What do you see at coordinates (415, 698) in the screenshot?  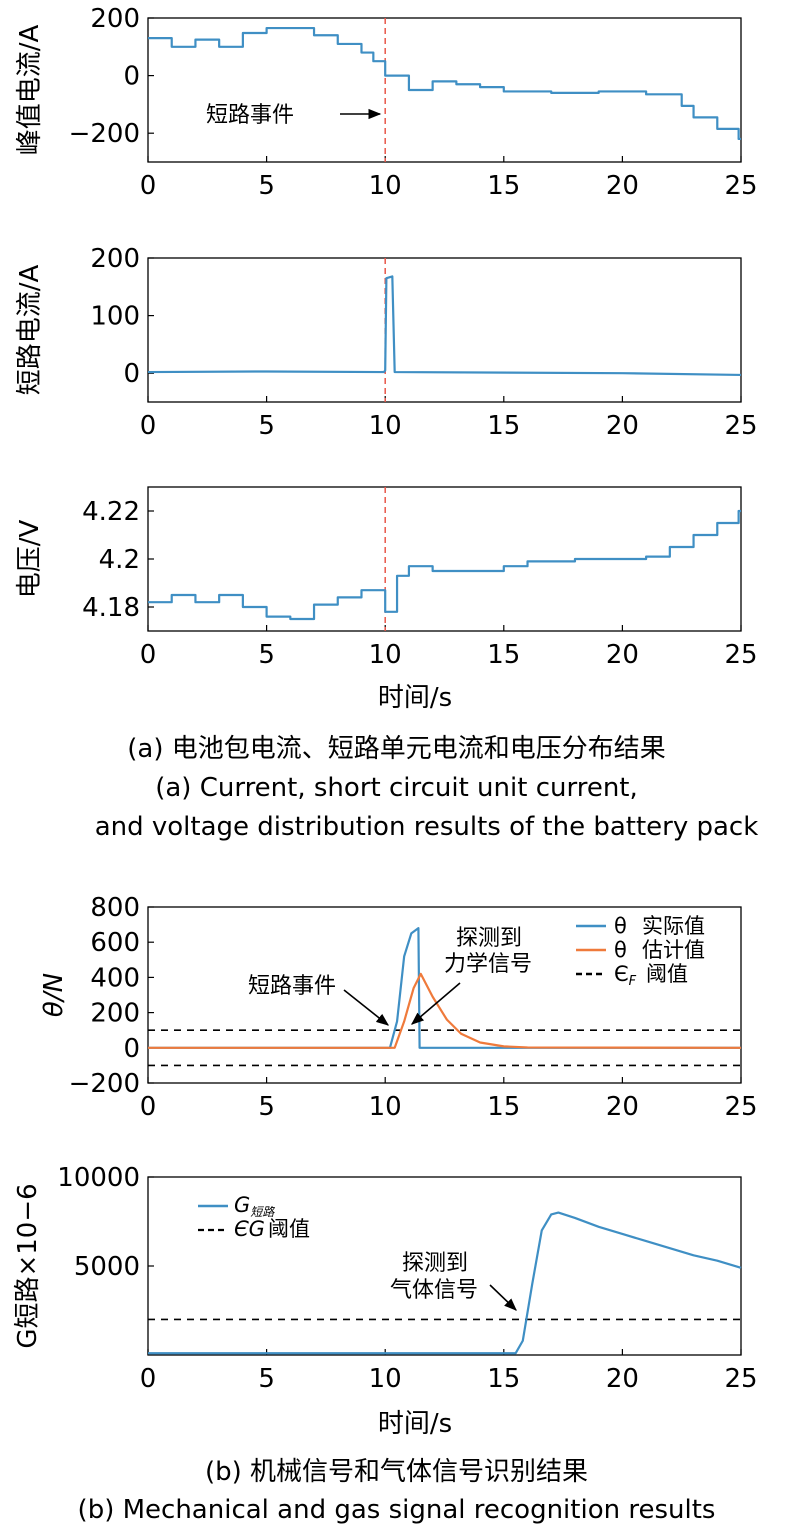 I see `x-axis-label-a: 时间/s` at bounding box center [415, 698].